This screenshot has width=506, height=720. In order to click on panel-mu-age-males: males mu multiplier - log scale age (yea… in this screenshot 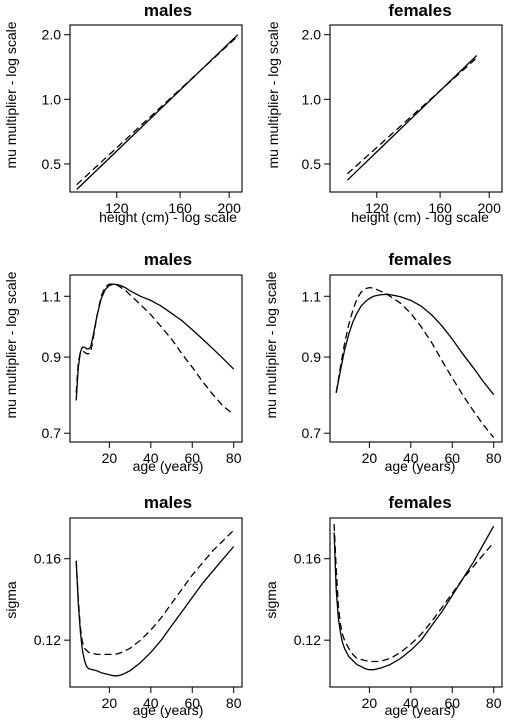, I will do `click(123, 362)`.